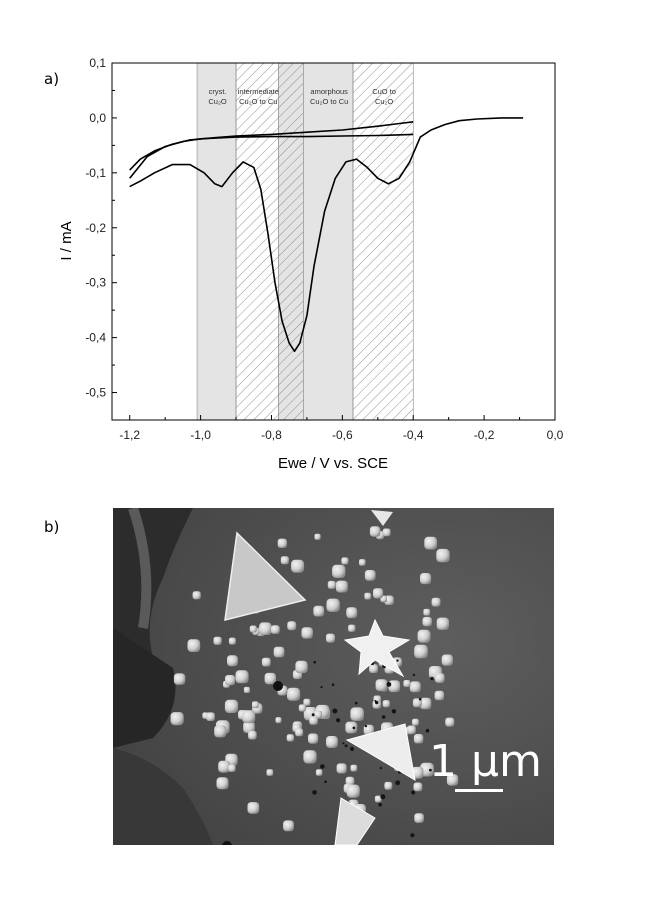  Describe the element at coordinates (413, 435) in the screenshot. I see `x-tick-label: -0,4` at that location.